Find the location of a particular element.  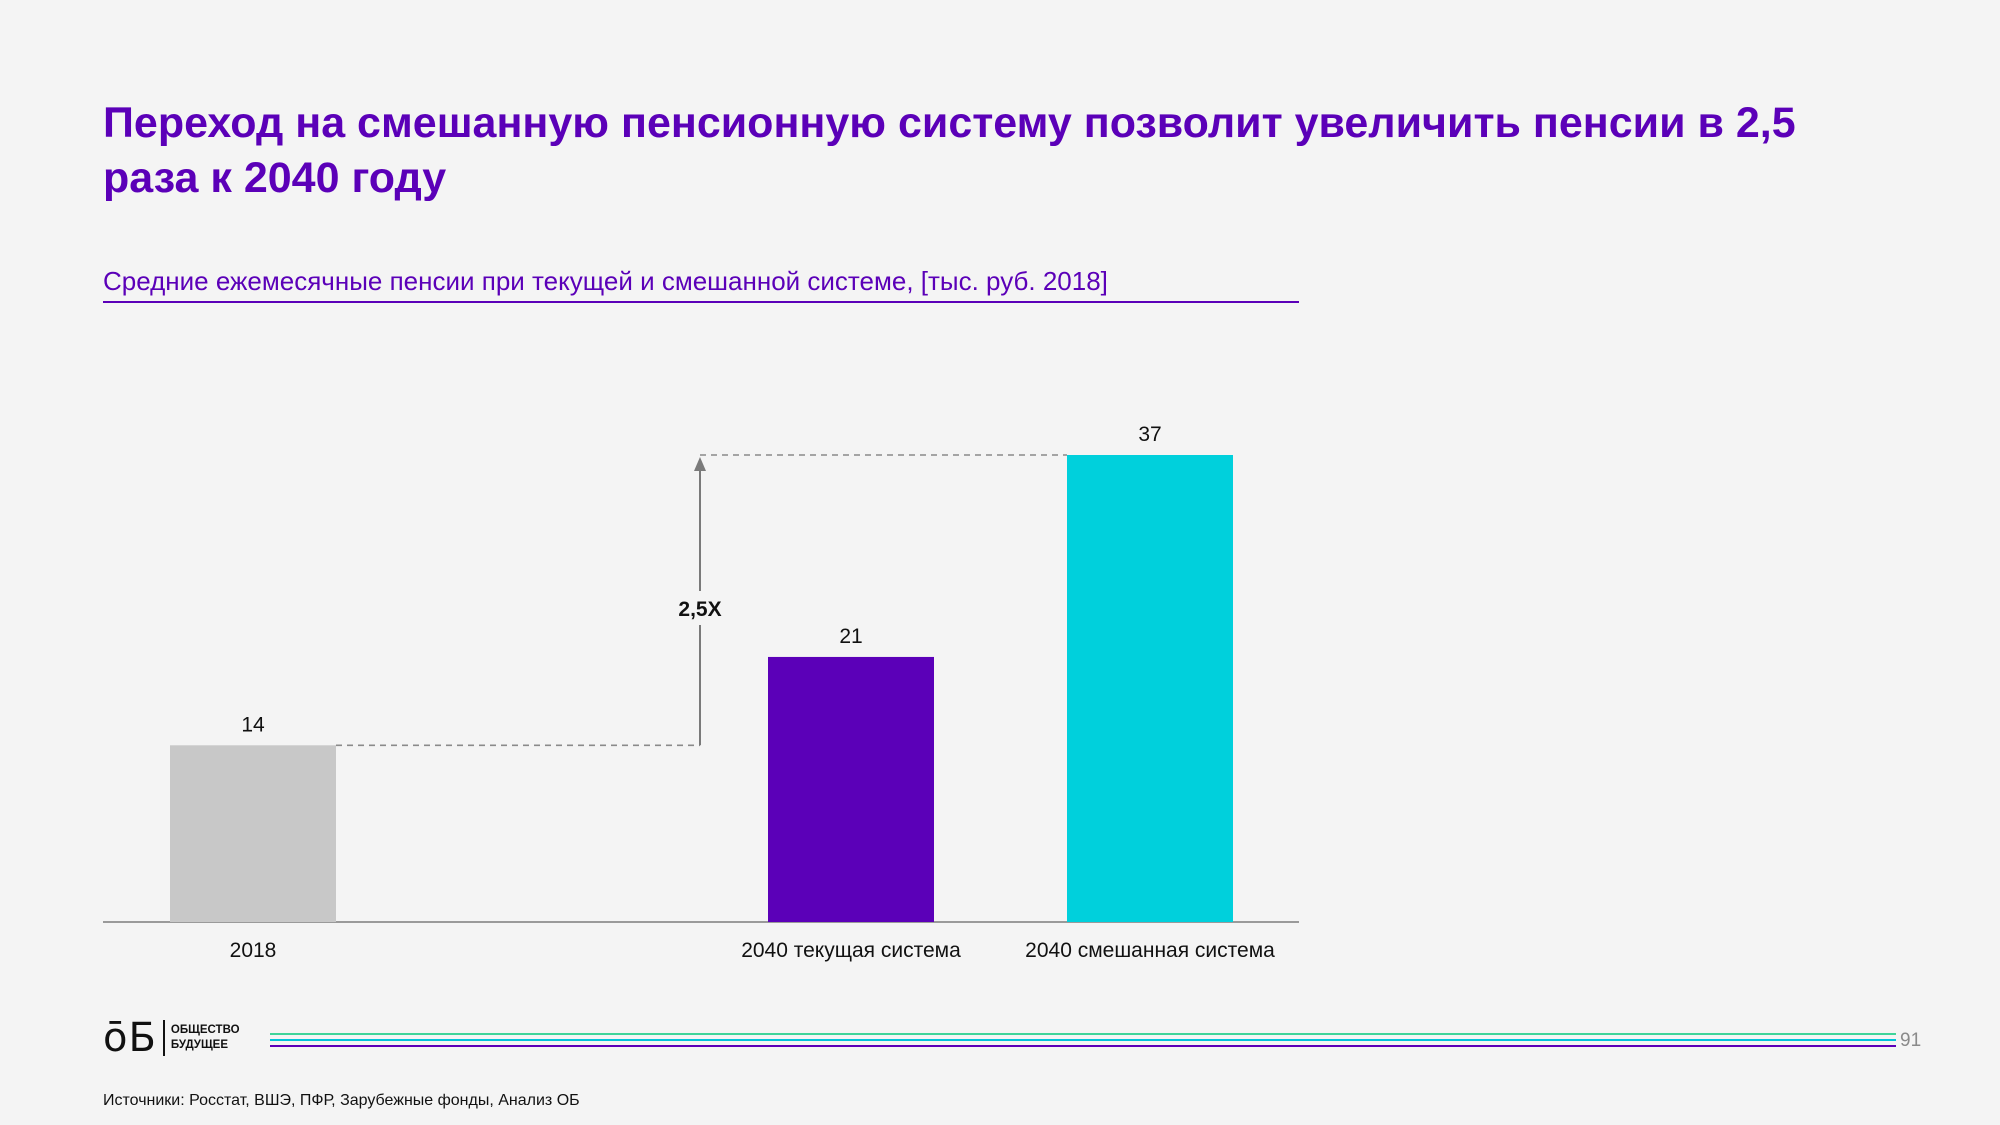

logo-line-1: ОБЩЕСТВО is located at coordinates (205, 1030).